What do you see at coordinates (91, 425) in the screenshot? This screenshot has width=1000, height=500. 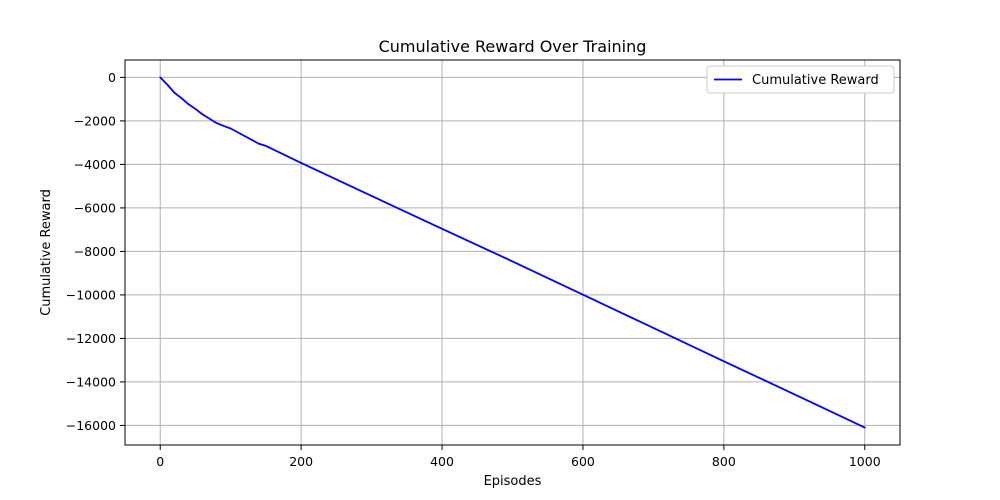 I see `y-tick-label: −16000` at bounding box center [91, 425].